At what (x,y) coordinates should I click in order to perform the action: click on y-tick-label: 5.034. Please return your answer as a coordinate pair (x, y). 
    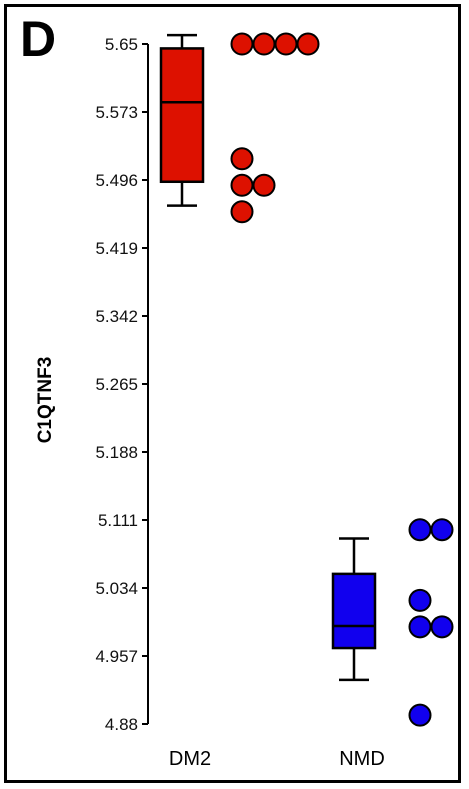
    Looking at the image, I should click on (116, 588).